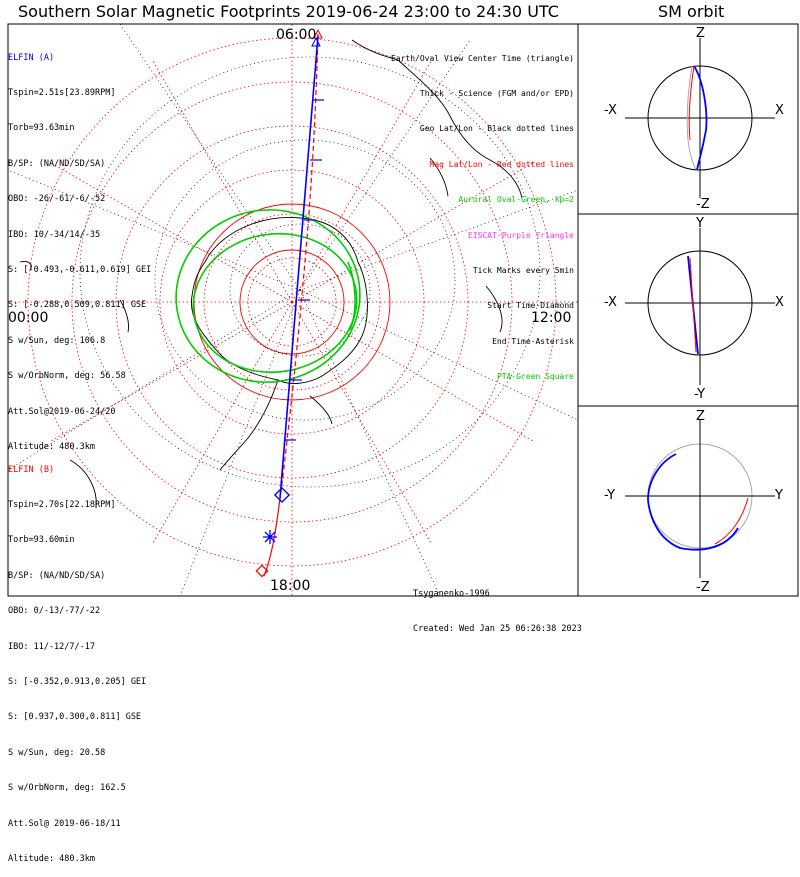 The width and height of the screenshot is (800, 877). Describe the element at coordinates (610, 110) in the screenshot. I see `orbit1-label-left: -X` at that location.